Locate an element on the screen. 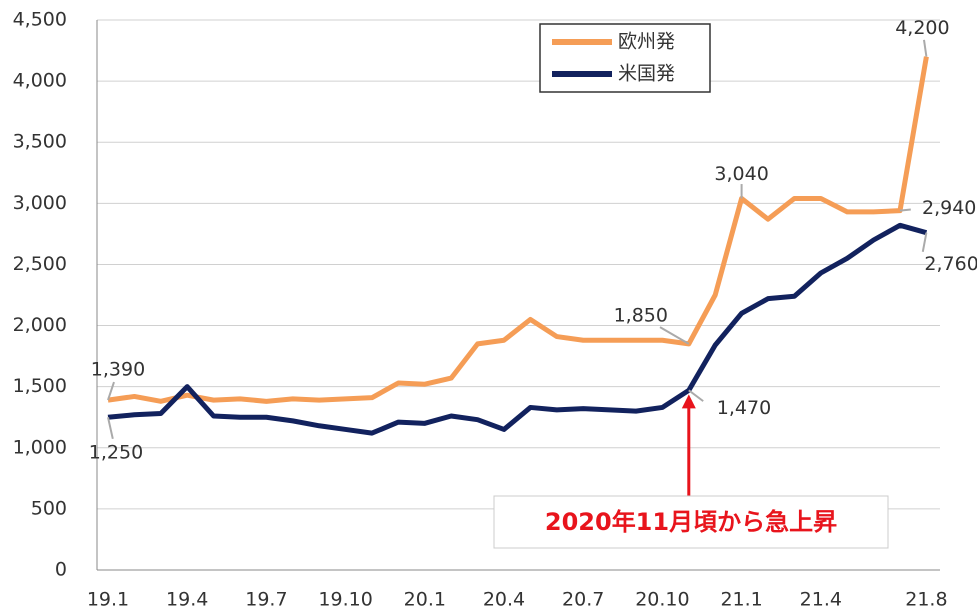 Image resolution: width=977 pixels, height=614 pixels. annotation-arrowhead is located at coordinates (688, 401).